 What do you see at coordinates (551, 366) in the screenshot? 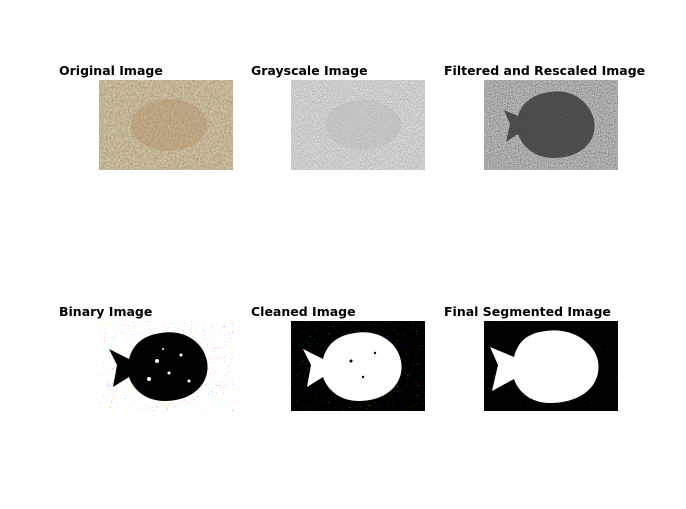
I see `final-segmented-image` at bounding box center [551, 366].